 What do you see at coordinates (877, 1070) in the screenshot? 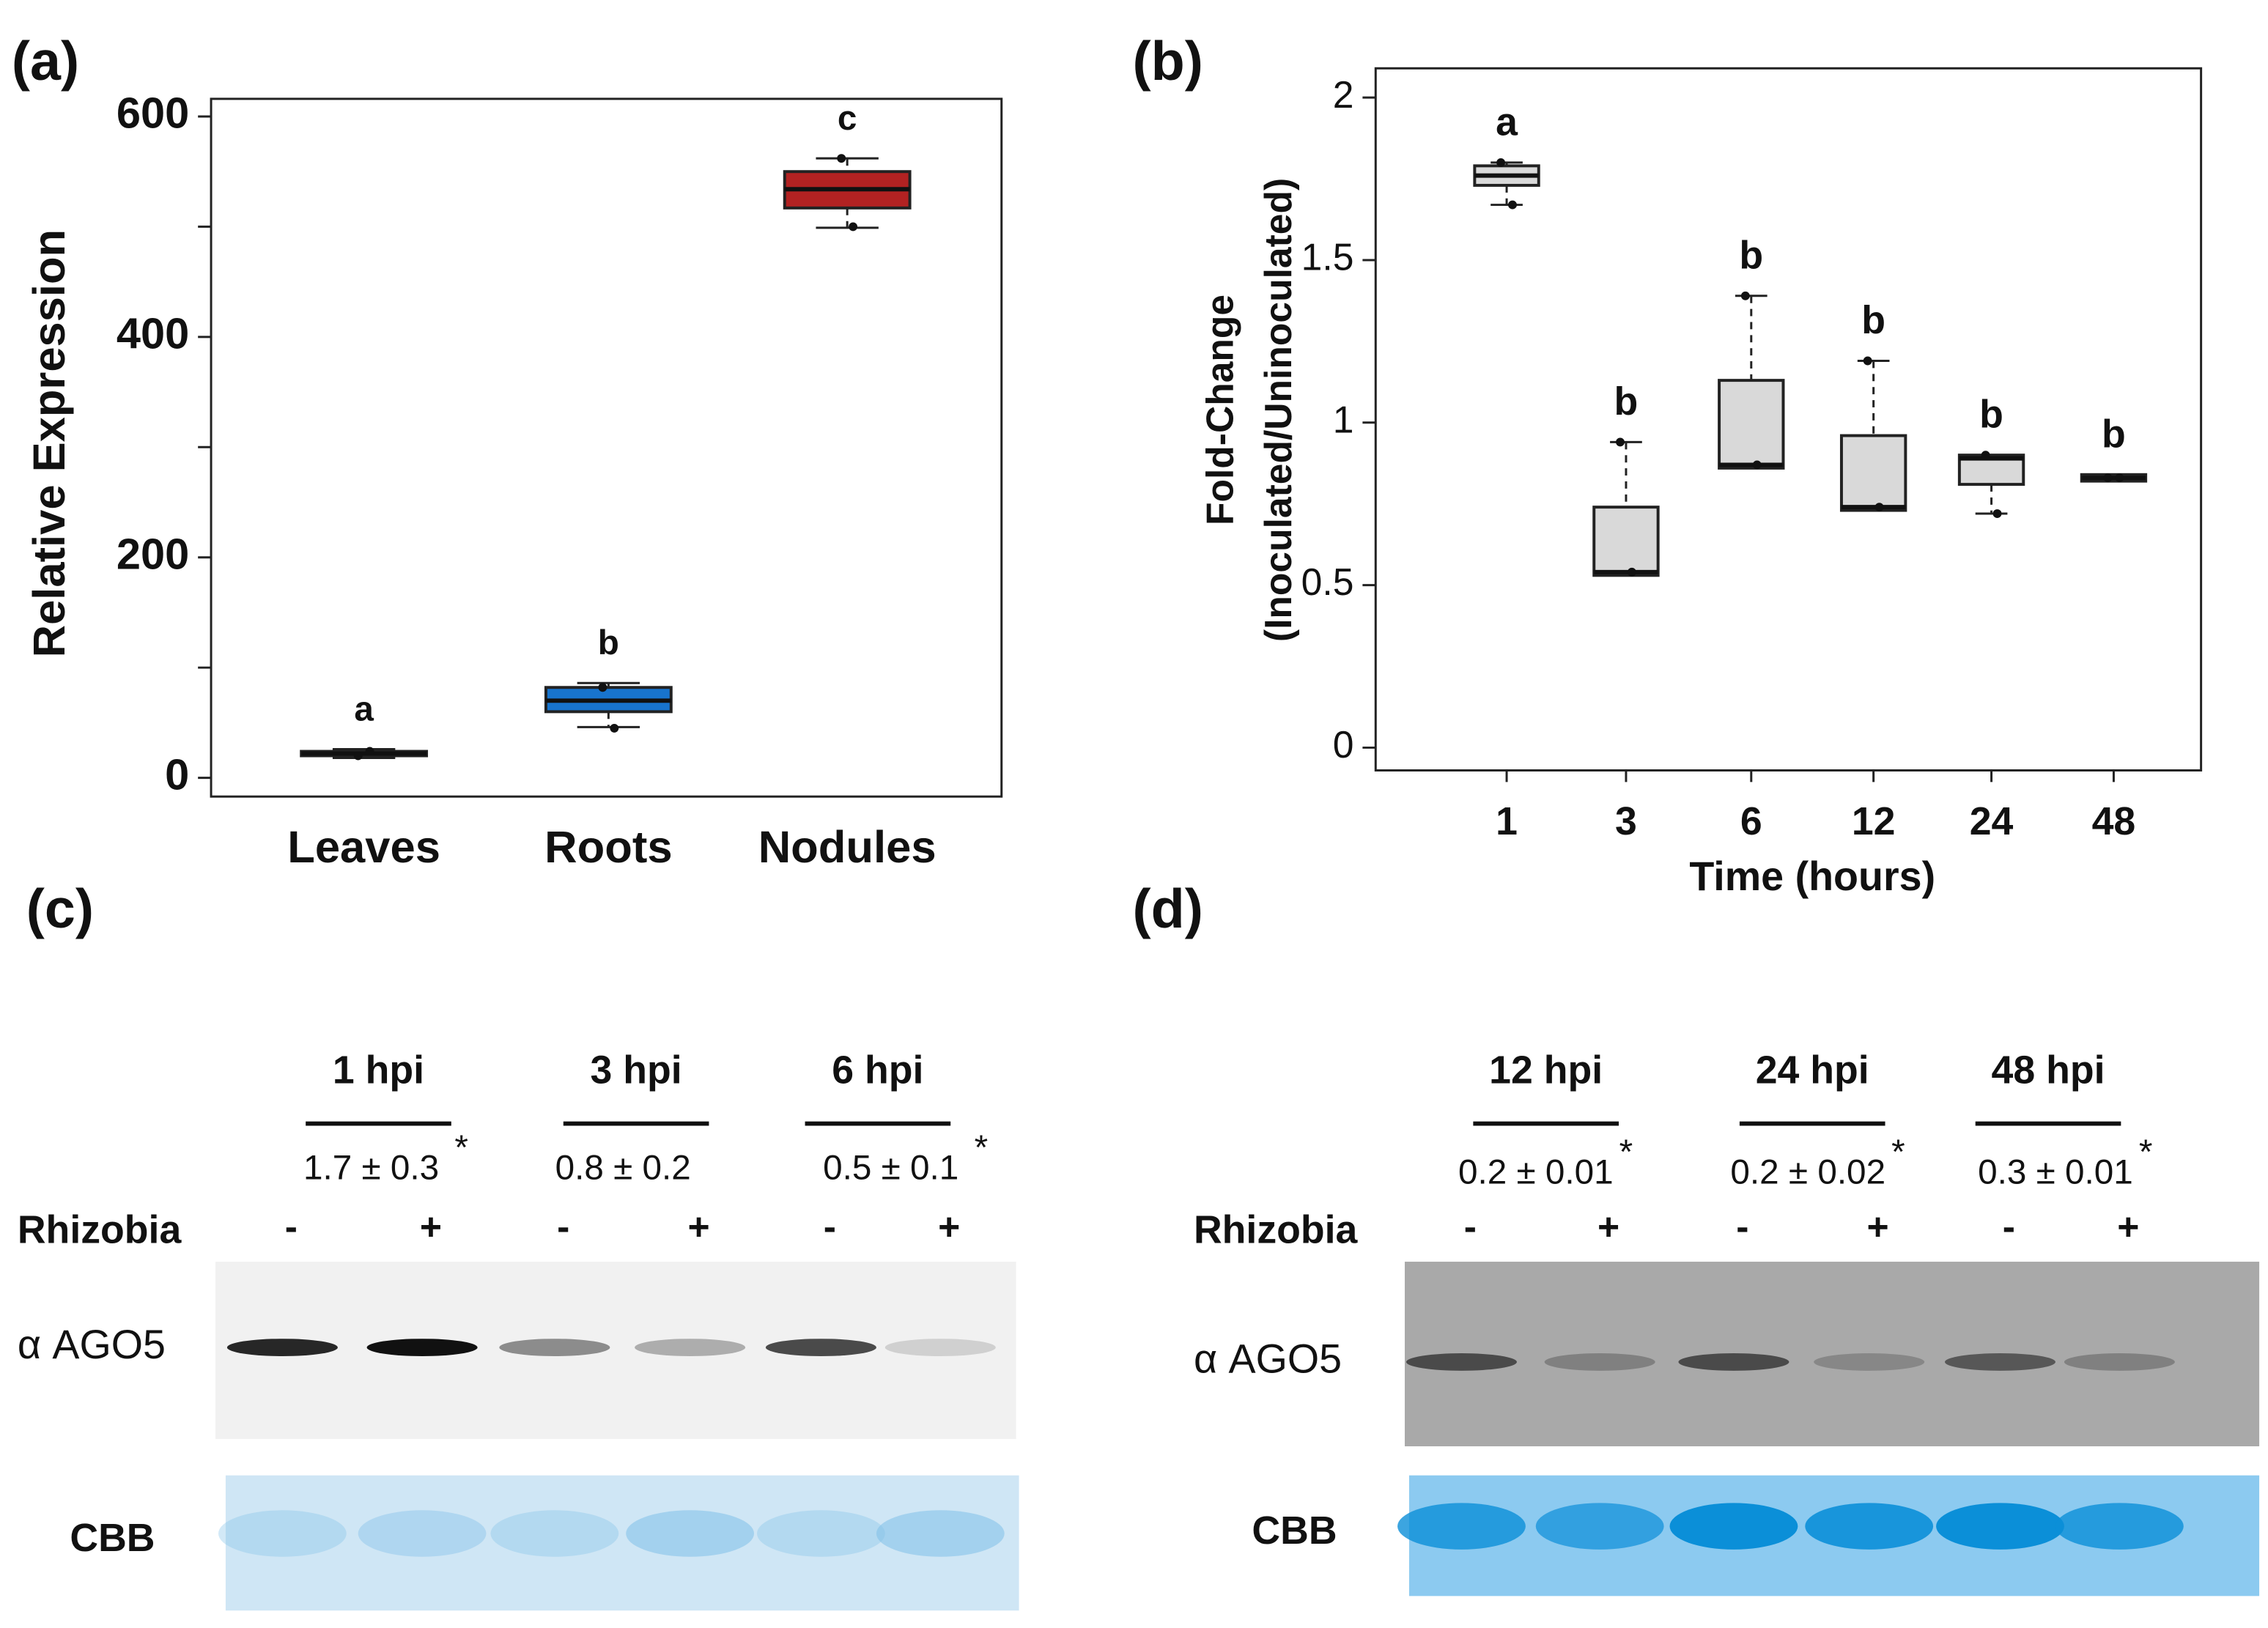
I see `timepoint-label: 6 hpi` at bounding box center [877, 1070].